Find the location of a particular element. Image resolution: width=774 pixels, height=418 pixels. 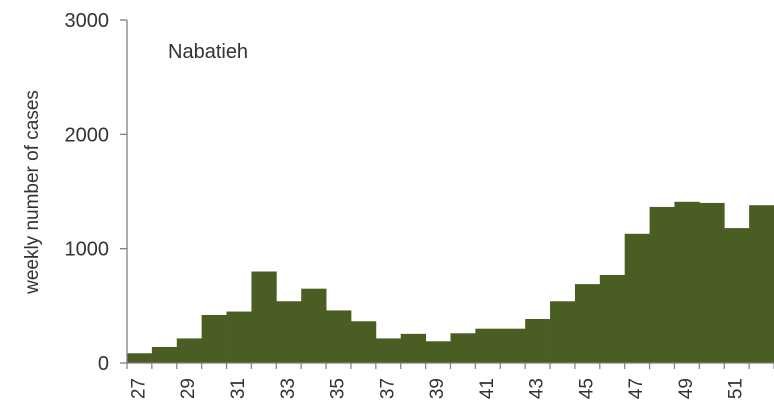

y-axis-title: weekly number of cases is located at coordinates (32, 192).